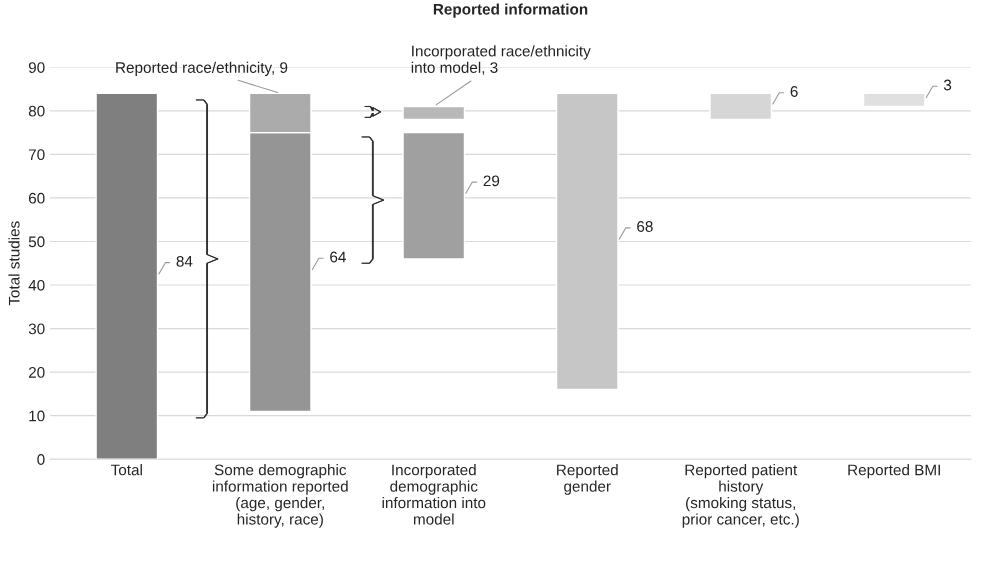 The image size is (1001, 585). Describe the element at coordinates (41, 459) in the screenshot. I see `y-tick-label: 0` at that location.